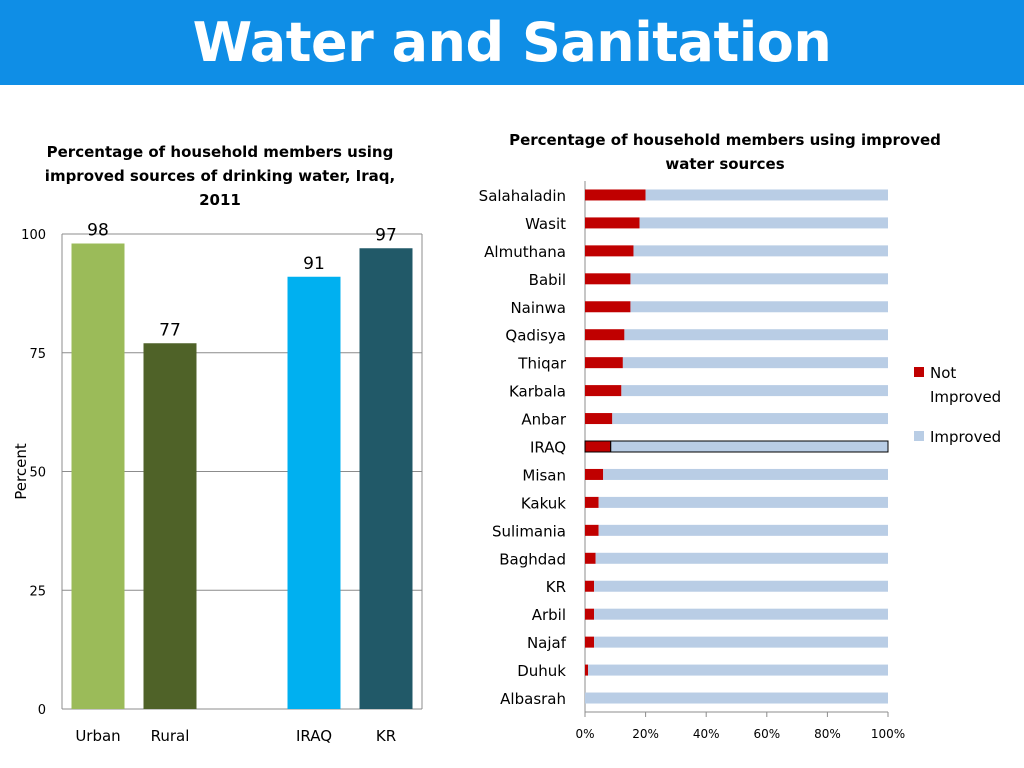  I want to click on category-label: Arbil, so click(549, 615).